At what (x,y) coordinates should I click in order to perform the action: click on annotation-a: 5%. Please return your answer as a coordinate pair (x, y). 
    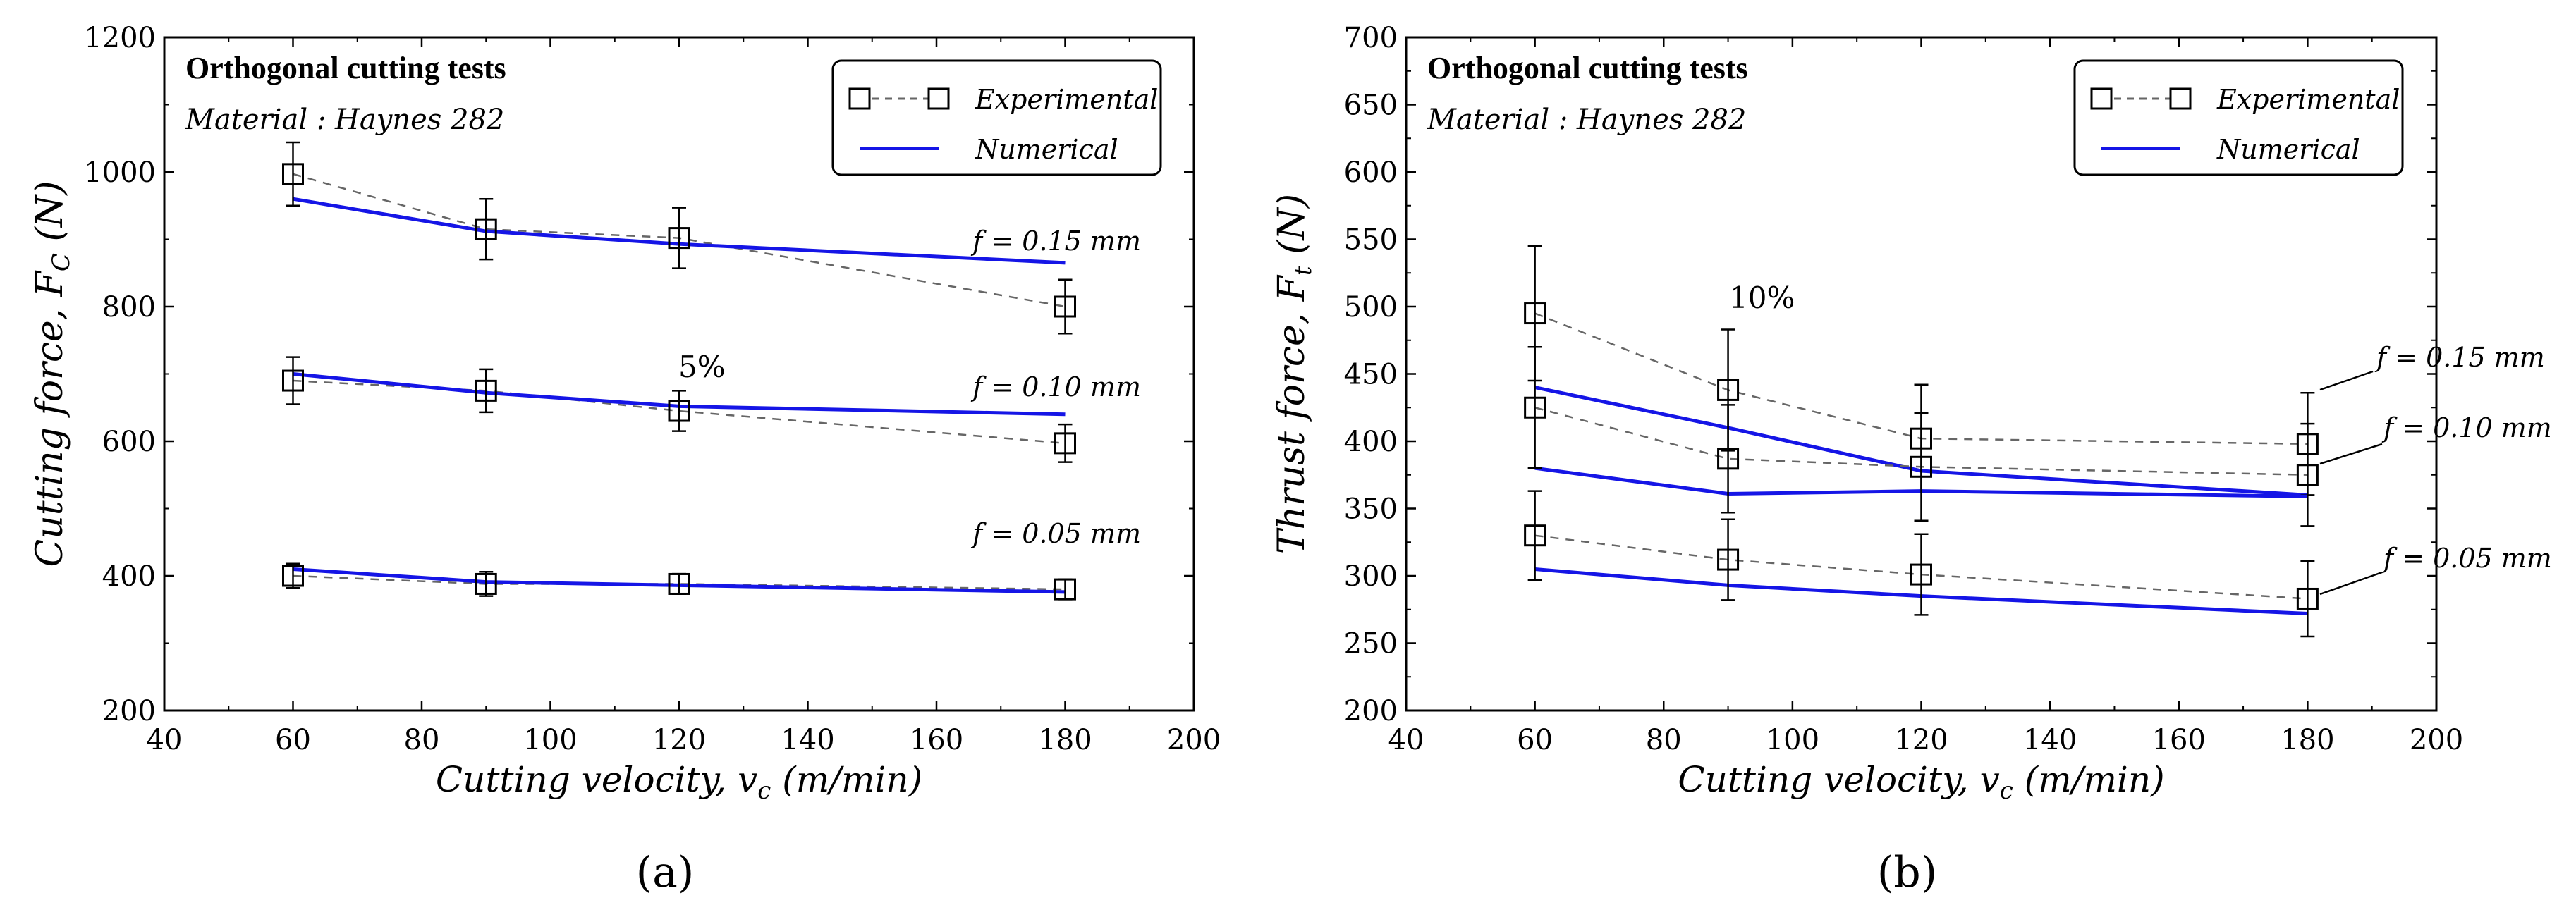
    Looking at the image, I should click on (702, 367).